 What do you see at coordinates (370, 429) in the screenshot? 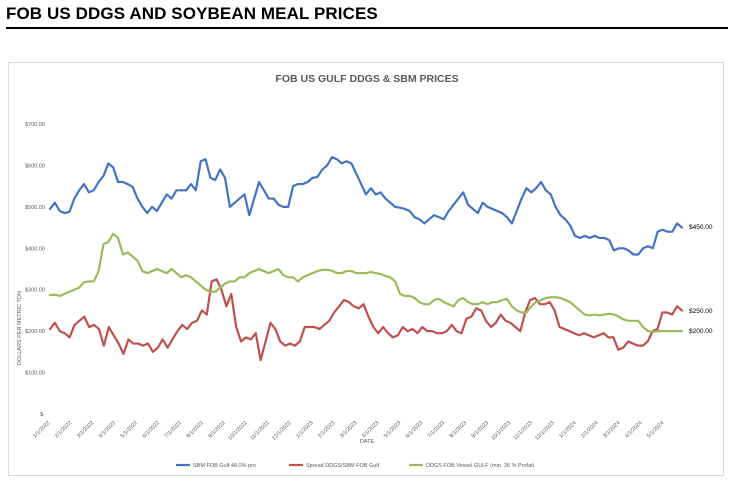
I see `x-tick-label: 4/1/2023` at bounding box center [370, 429].